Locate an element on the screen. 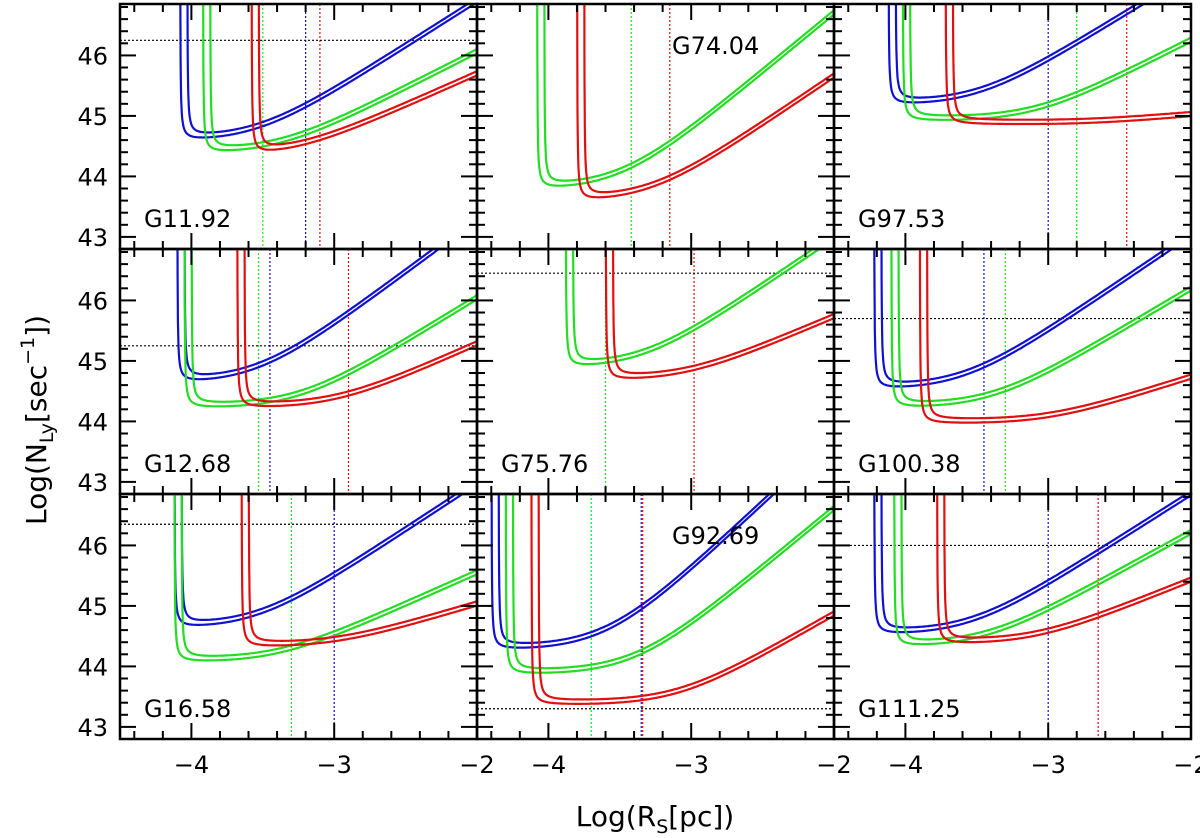  panel-g74-04: G74.04 is located at coordinates (655, 126).